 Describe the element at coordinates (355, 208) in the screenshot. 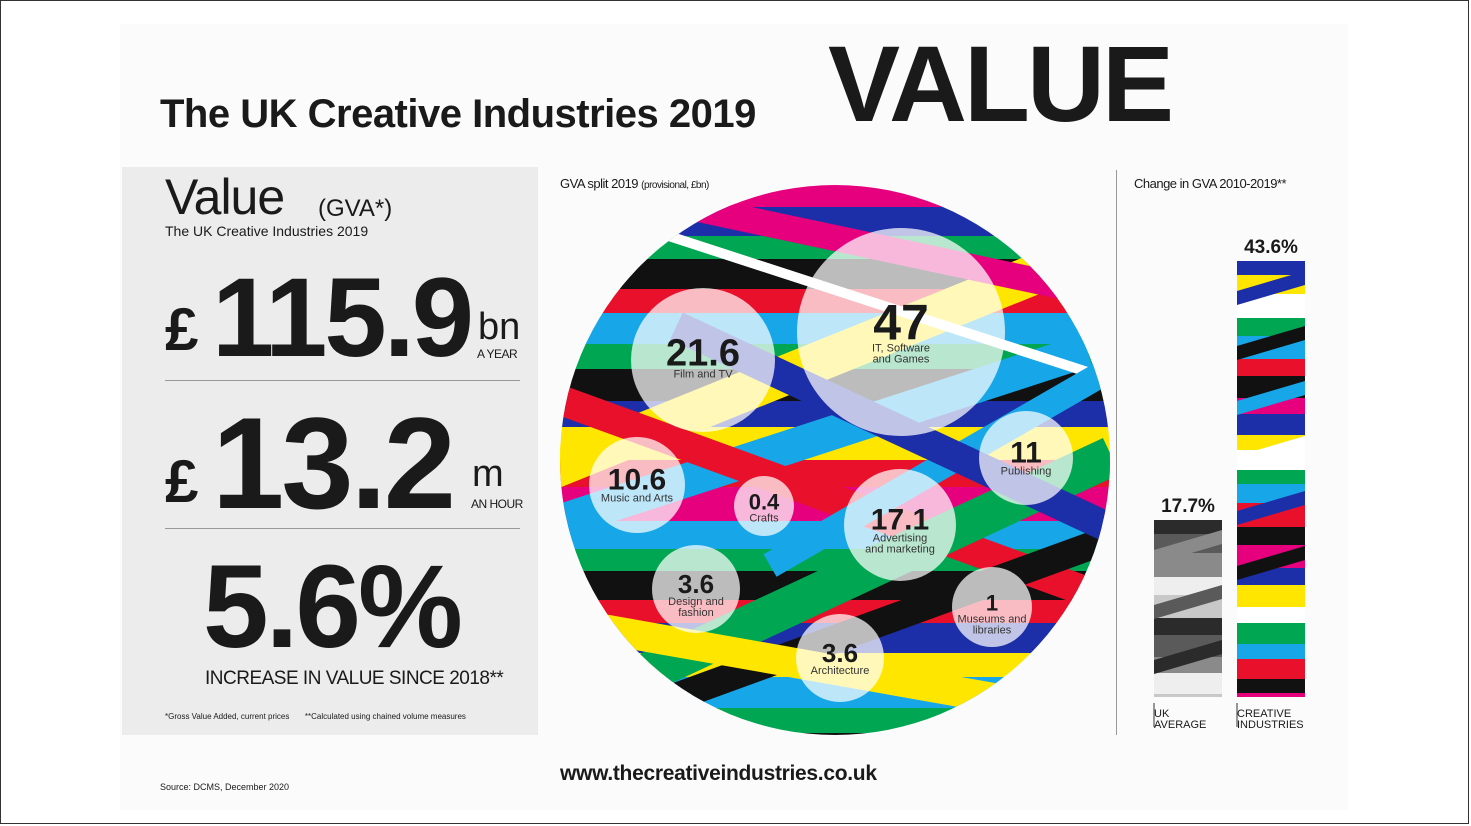

I see `value-heading-suffix: (GVA*)` at that location.